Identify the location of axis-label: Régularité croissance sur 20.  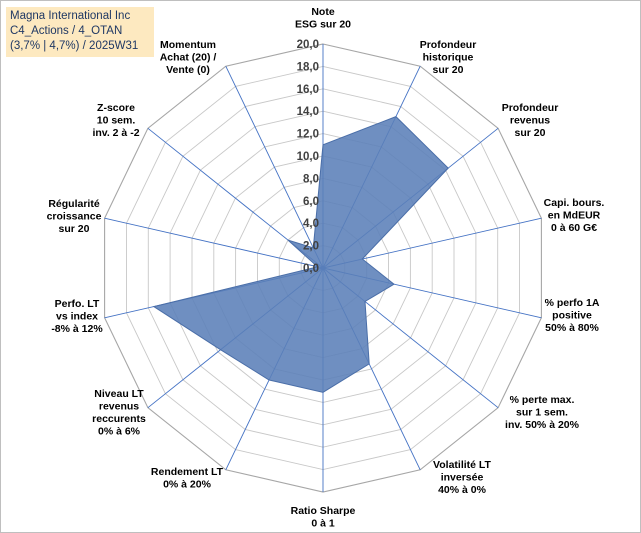
(74, 216).